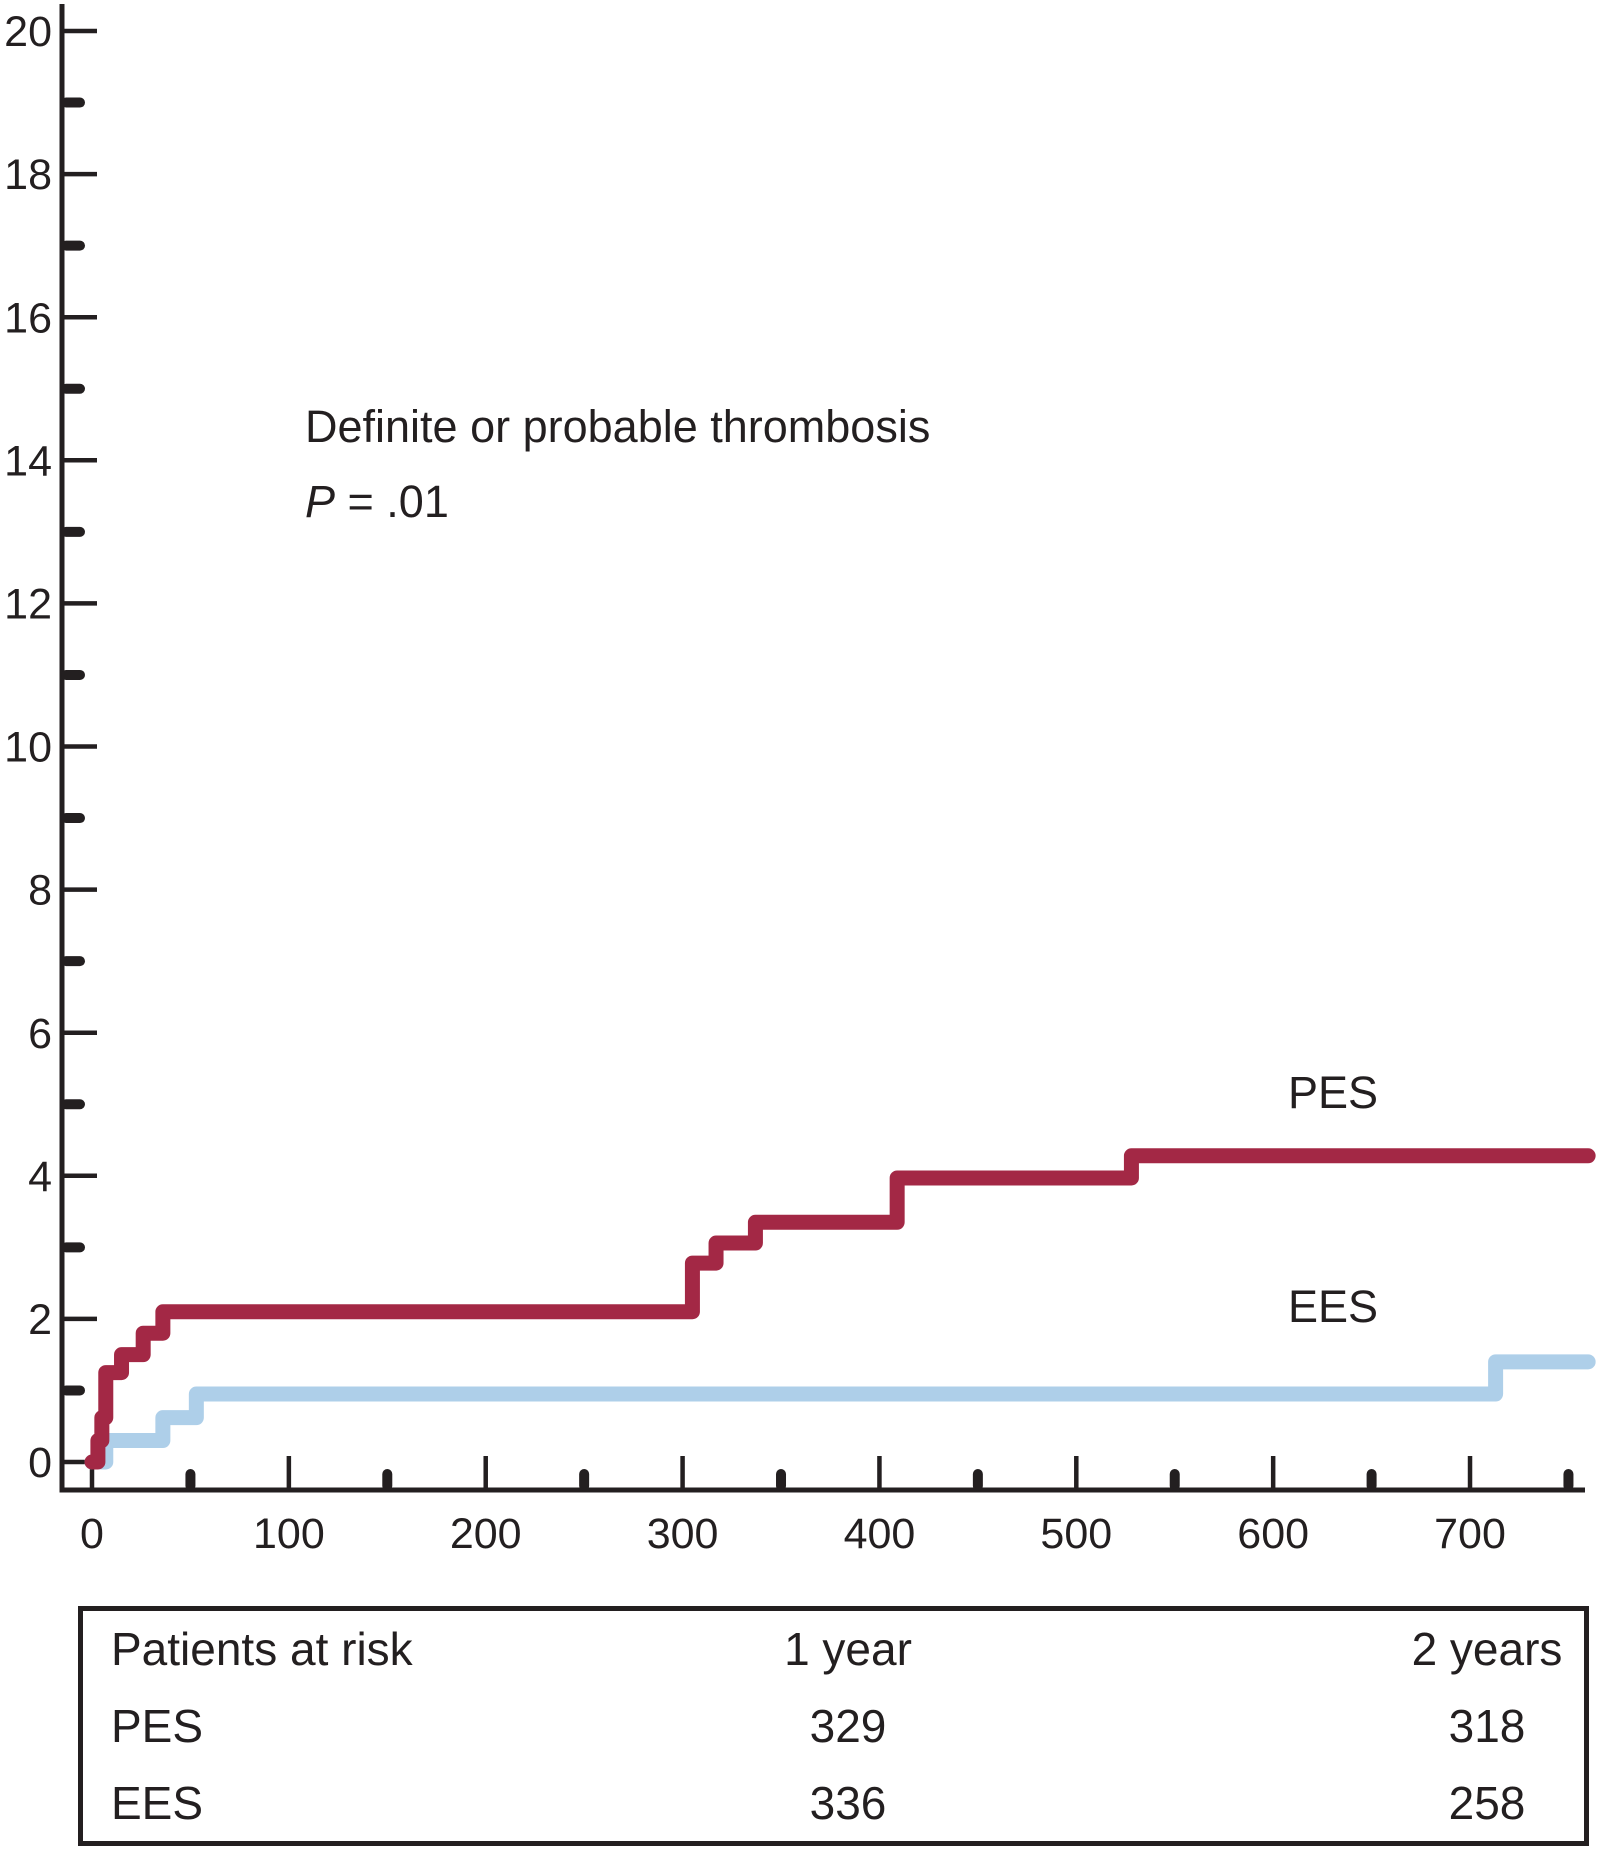 This screenshot has height=1850, width=1597. Describe the element at coordinates (157, 1802) in the screenshot. I see `risk-row-label-ees: EES` at that location.